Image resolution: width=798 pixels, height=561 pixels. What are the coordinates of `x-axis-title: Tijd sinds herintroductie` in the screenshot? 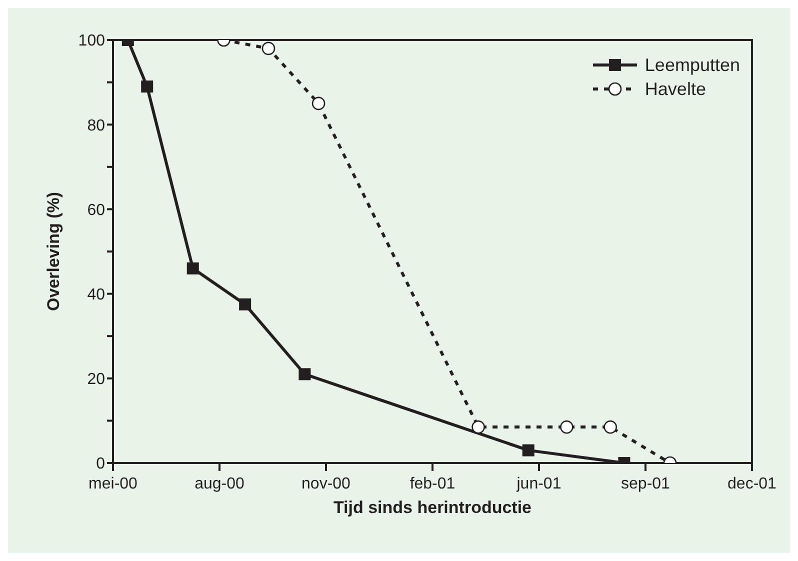 It's located at (432, 507).